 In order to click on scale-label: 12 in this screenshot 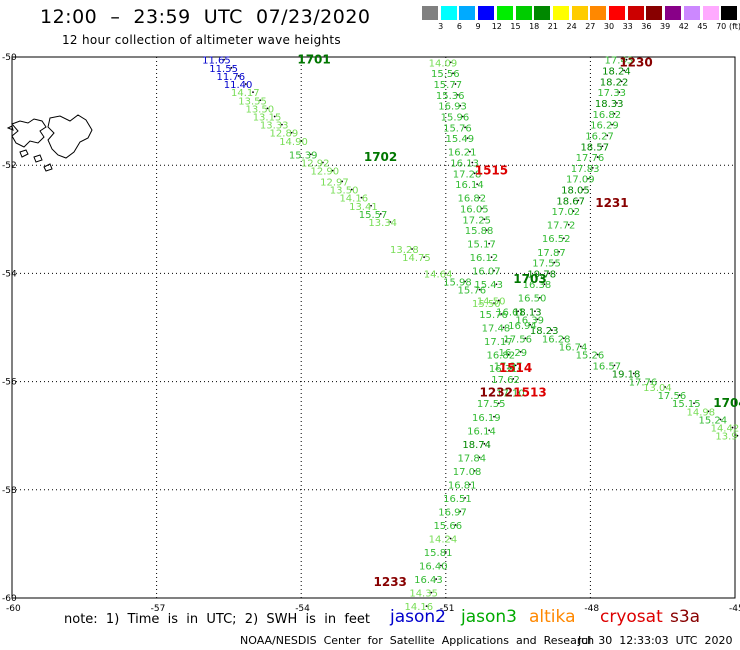, I will do `click(496, 26)`.